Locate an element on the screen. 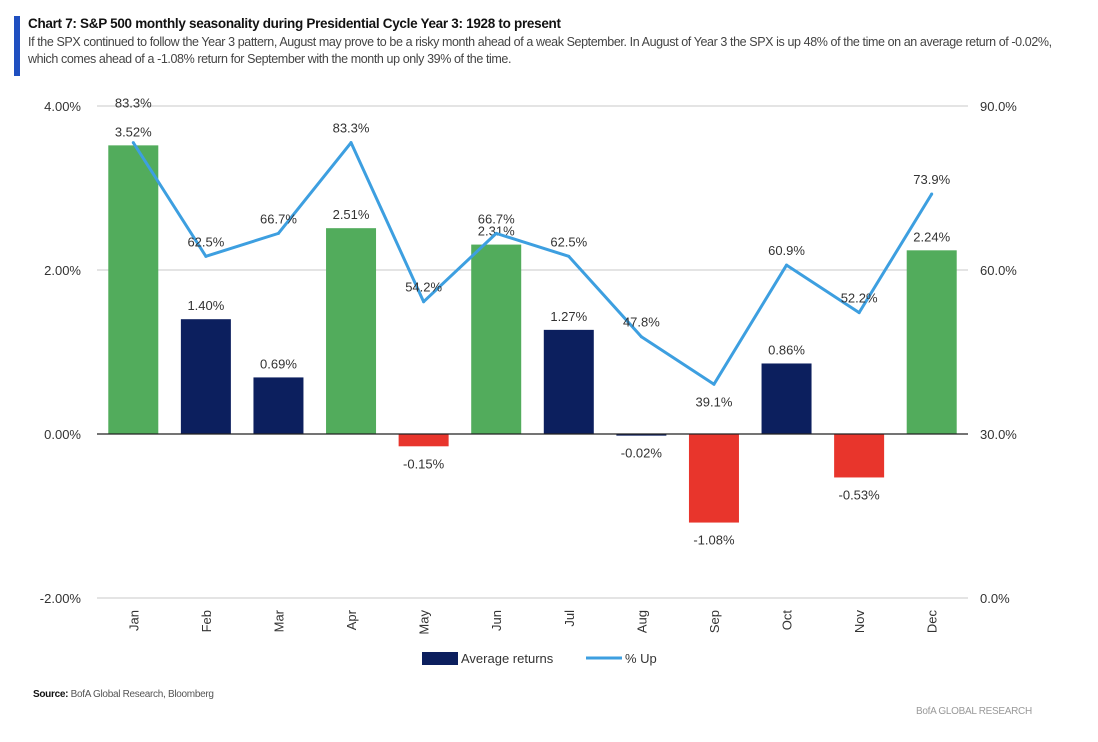  x-tick-label: Feb is located at coordinates (206, 621).